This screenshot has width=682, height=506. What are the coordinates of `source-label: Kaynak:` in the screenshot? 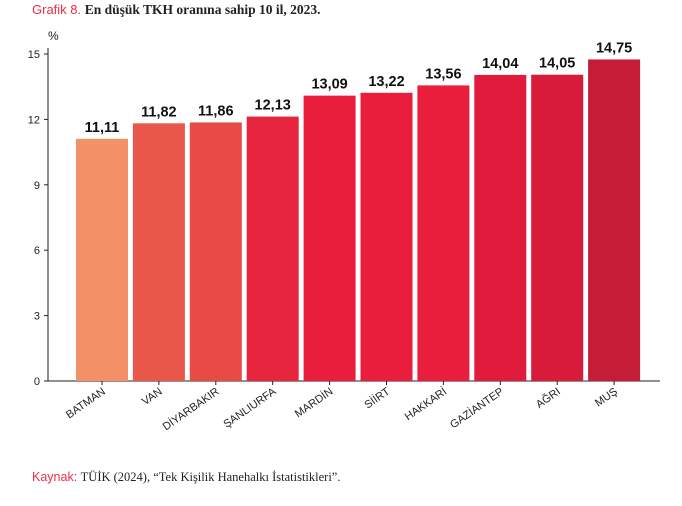 It's located at (55, 477).